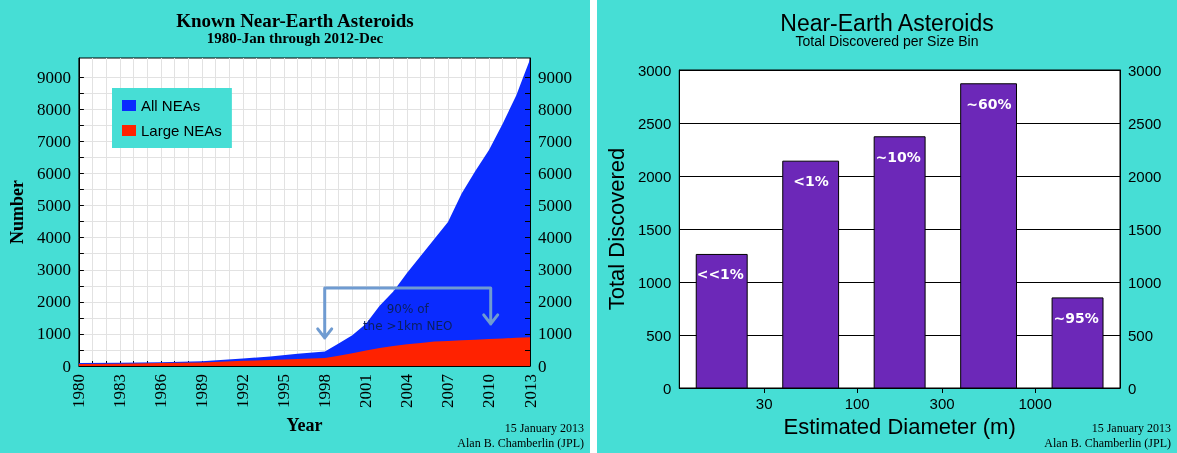 The width and height of the screenshot is (1177, 453). What do you see at coordinates (17, 212) in the screenshot?
I see `y-axis-title: Number` at bounding box center [17, 212].